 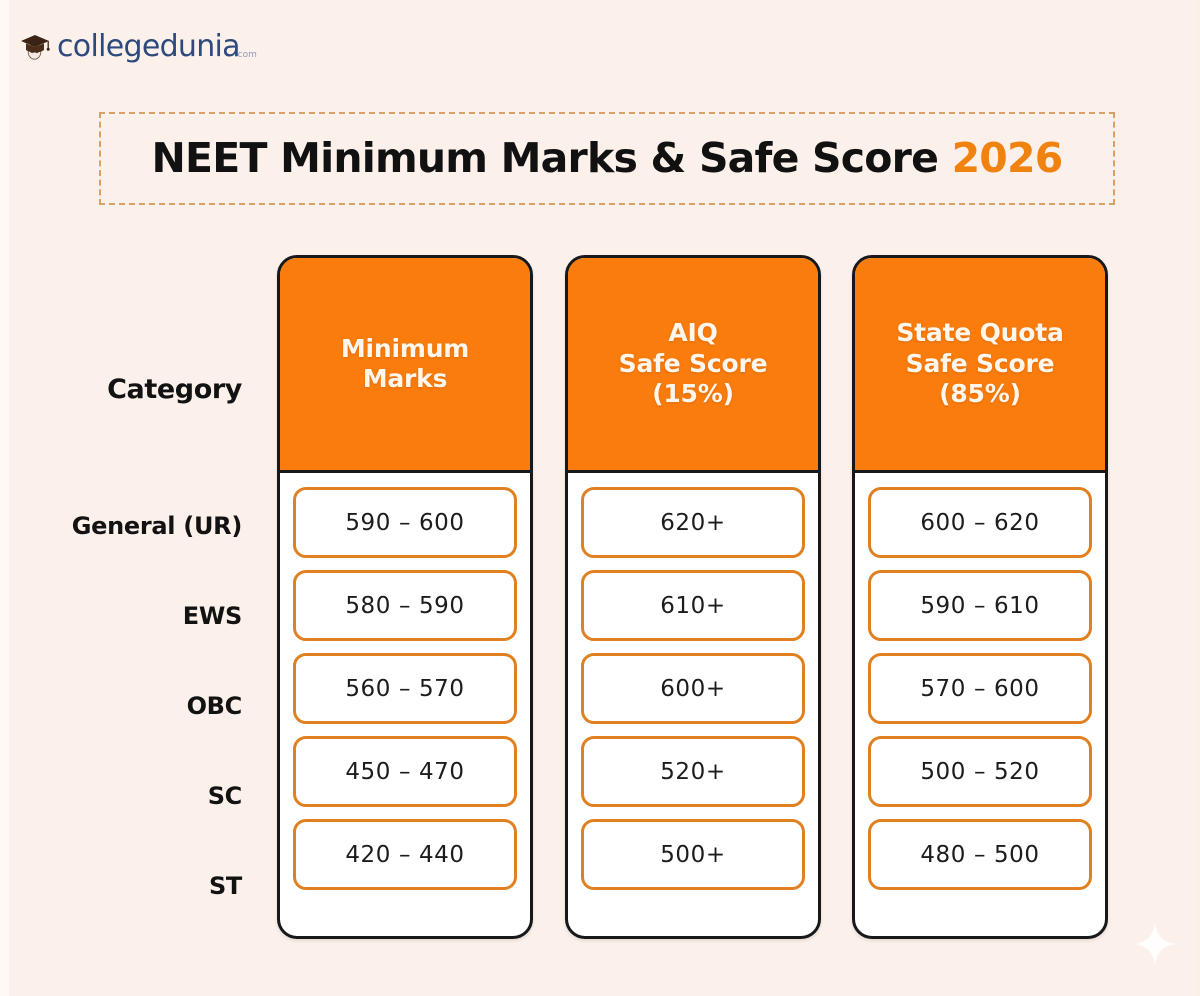 I want to click on title-main-text: NEET Minimum Marks & Safe Score, so click(x=551, y=158).